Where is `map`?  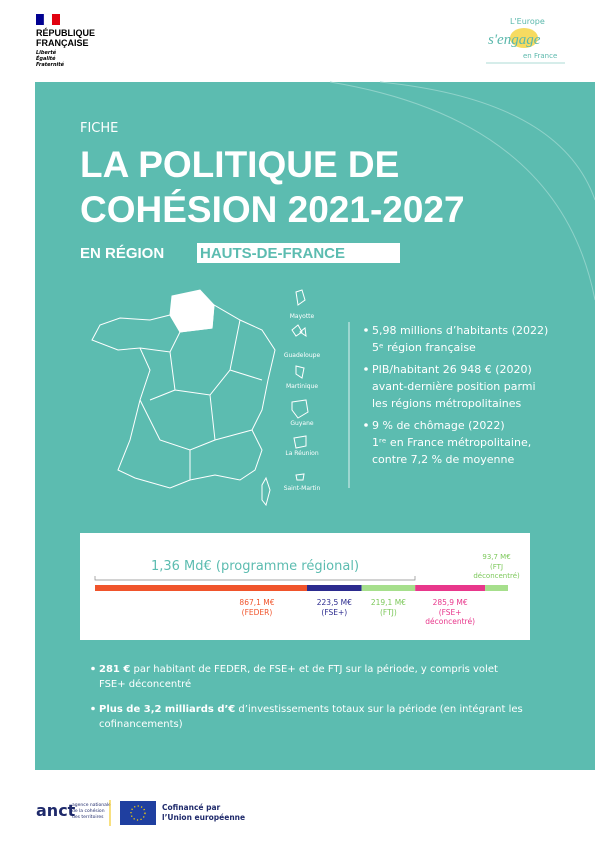
map is located at coordinates (183, 398).